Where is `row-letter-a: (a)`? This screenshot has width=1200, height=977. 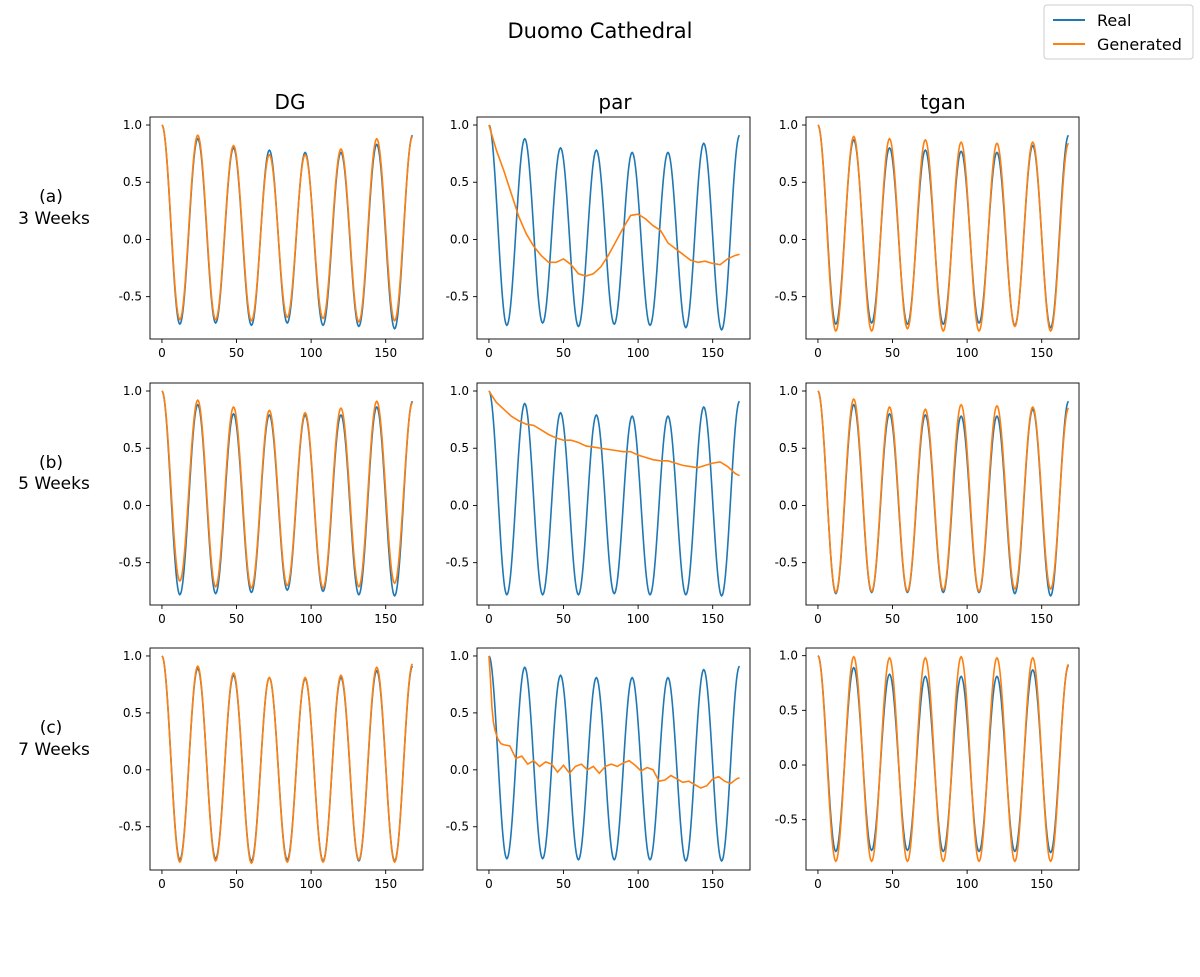 row-letter-a: (a) is located at coordinates (51, 197).